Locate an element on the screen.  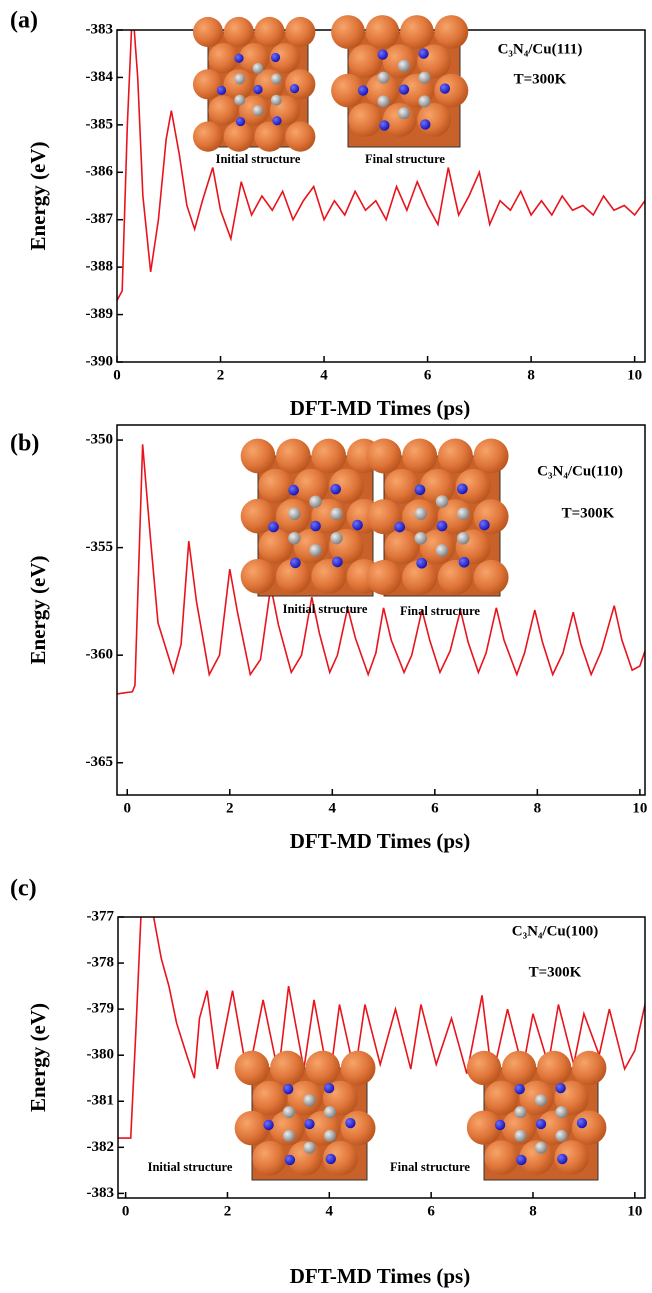
y-tick-label: -390 is located at coordinates (100, 361).